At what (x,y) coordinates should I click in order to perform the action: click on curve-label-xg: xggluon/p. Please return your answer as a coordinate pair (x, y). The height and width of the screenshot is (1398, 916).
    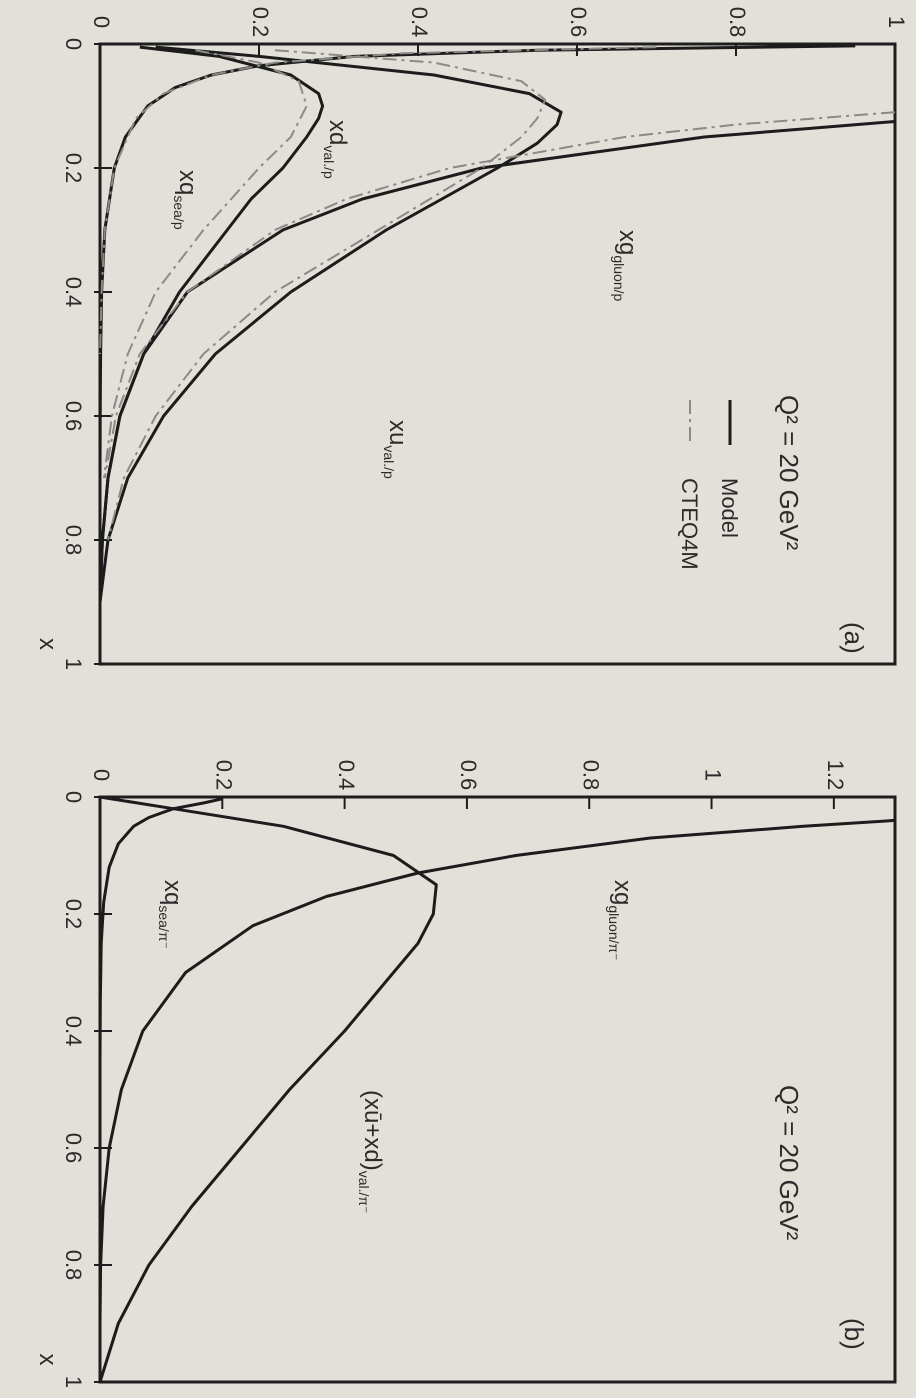
    Looking at the image, I should click on (626, 266).